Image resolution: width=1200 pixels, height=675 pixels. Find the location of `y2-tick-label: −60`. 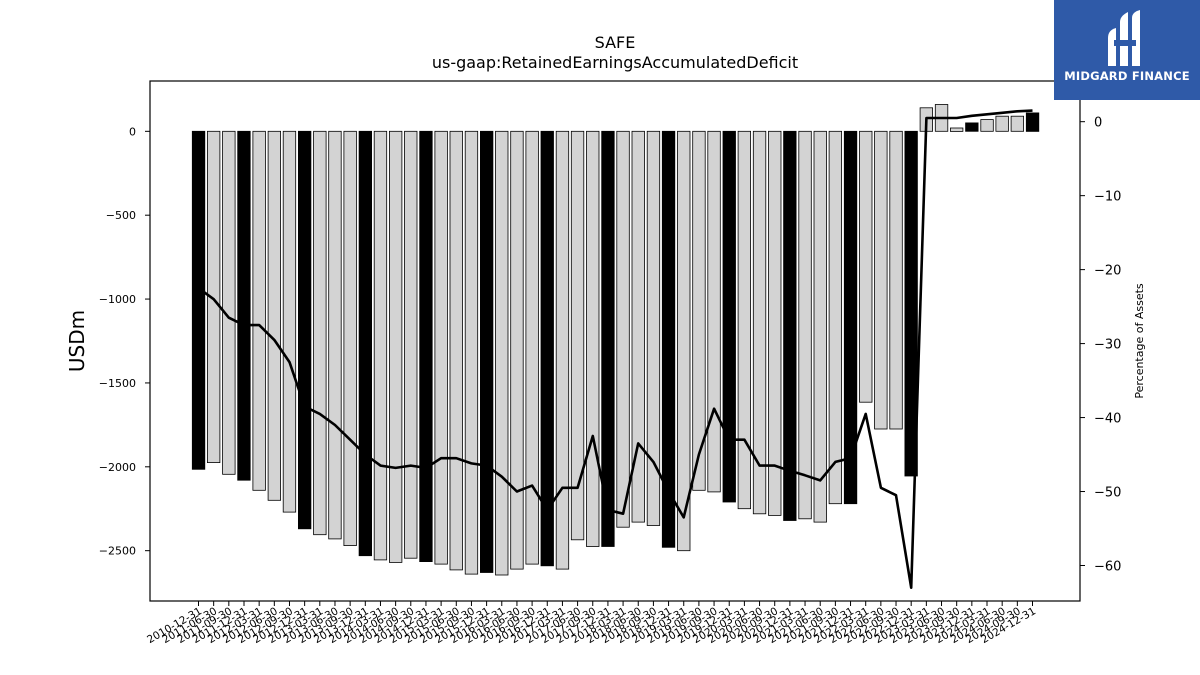

y2-tick-label: −60 is located at coordinates (1107, 566).